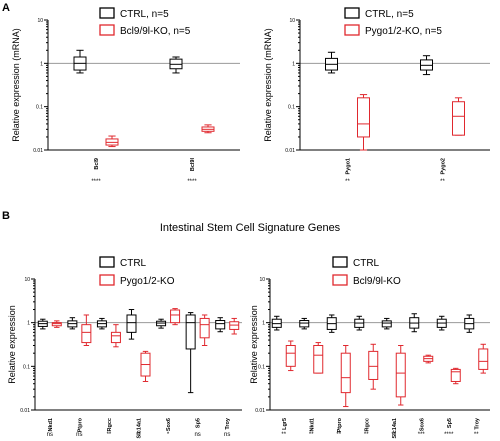  Describe the element at coordinates (395, 428) in the screenshot. I see `category-label: Slc14a1` at that location.